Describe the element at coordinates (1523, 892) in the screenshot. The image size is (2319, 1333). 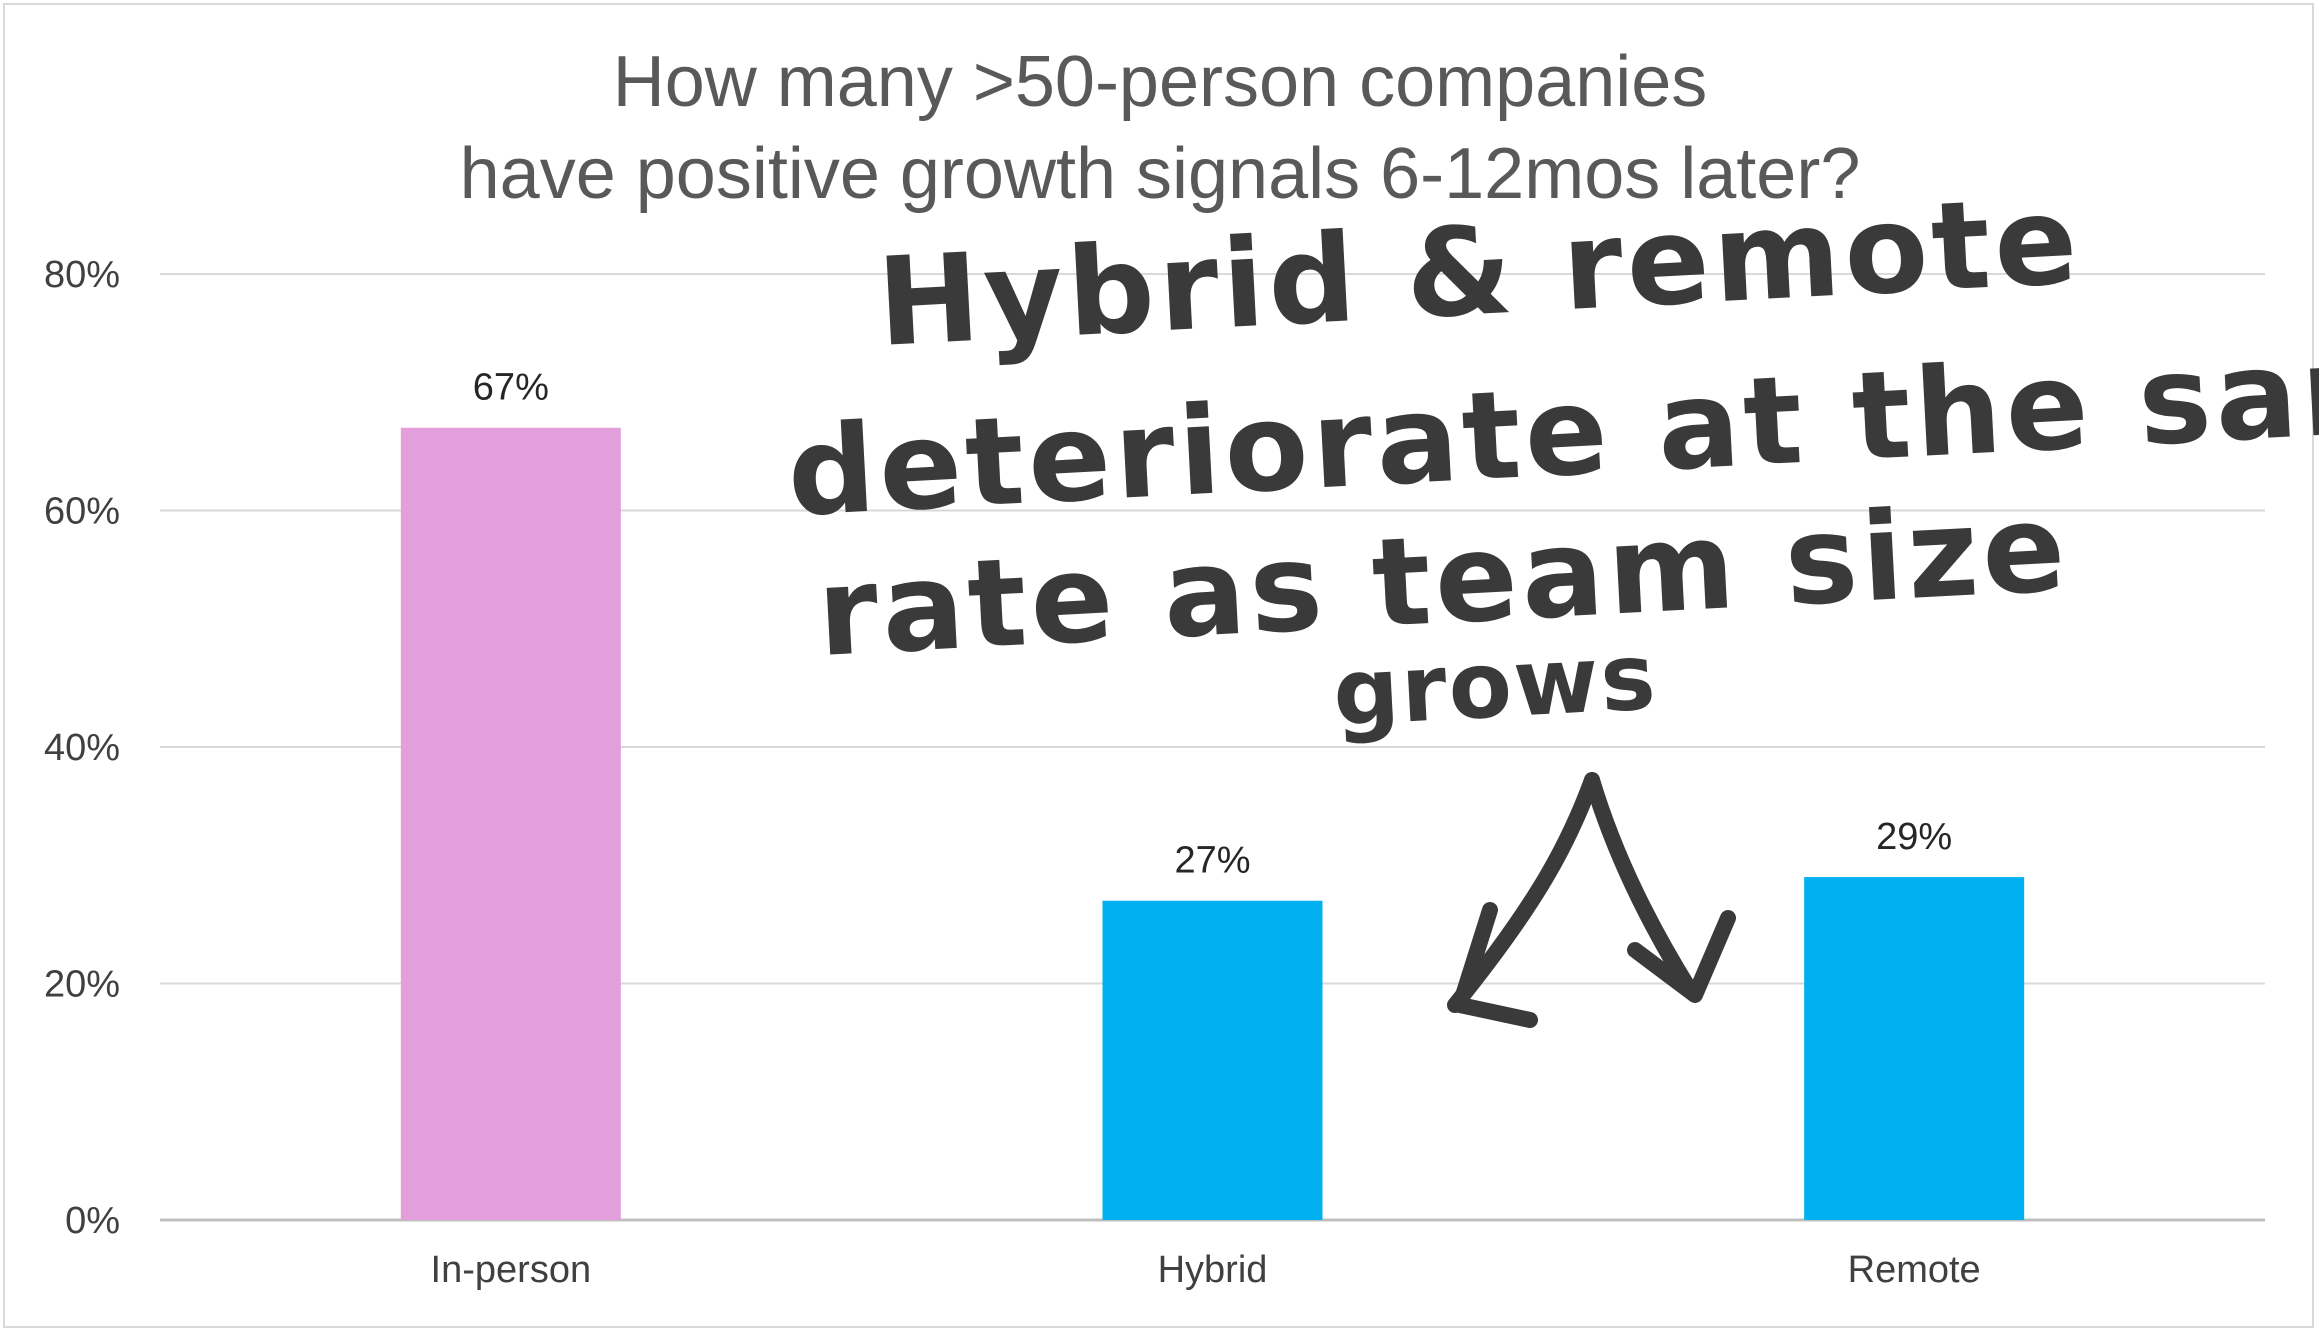
I see `arrow-to-hybrid` at that location.